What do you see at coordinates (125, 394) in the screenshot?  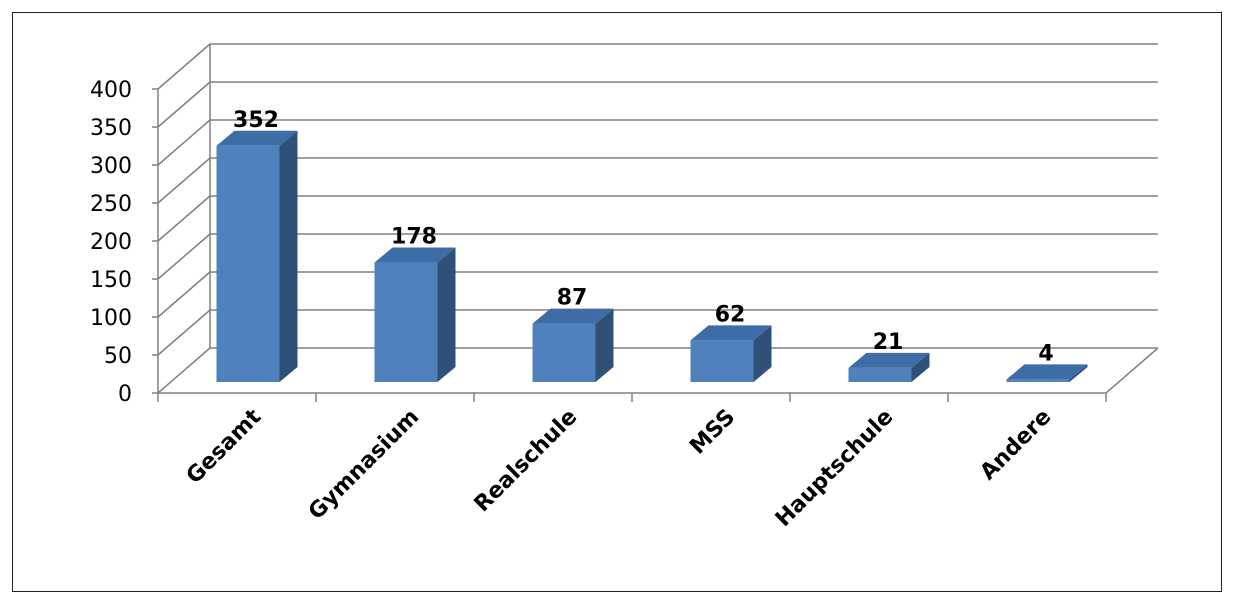 I see `y-tick-label: 0` at bounding box center [125, 394].